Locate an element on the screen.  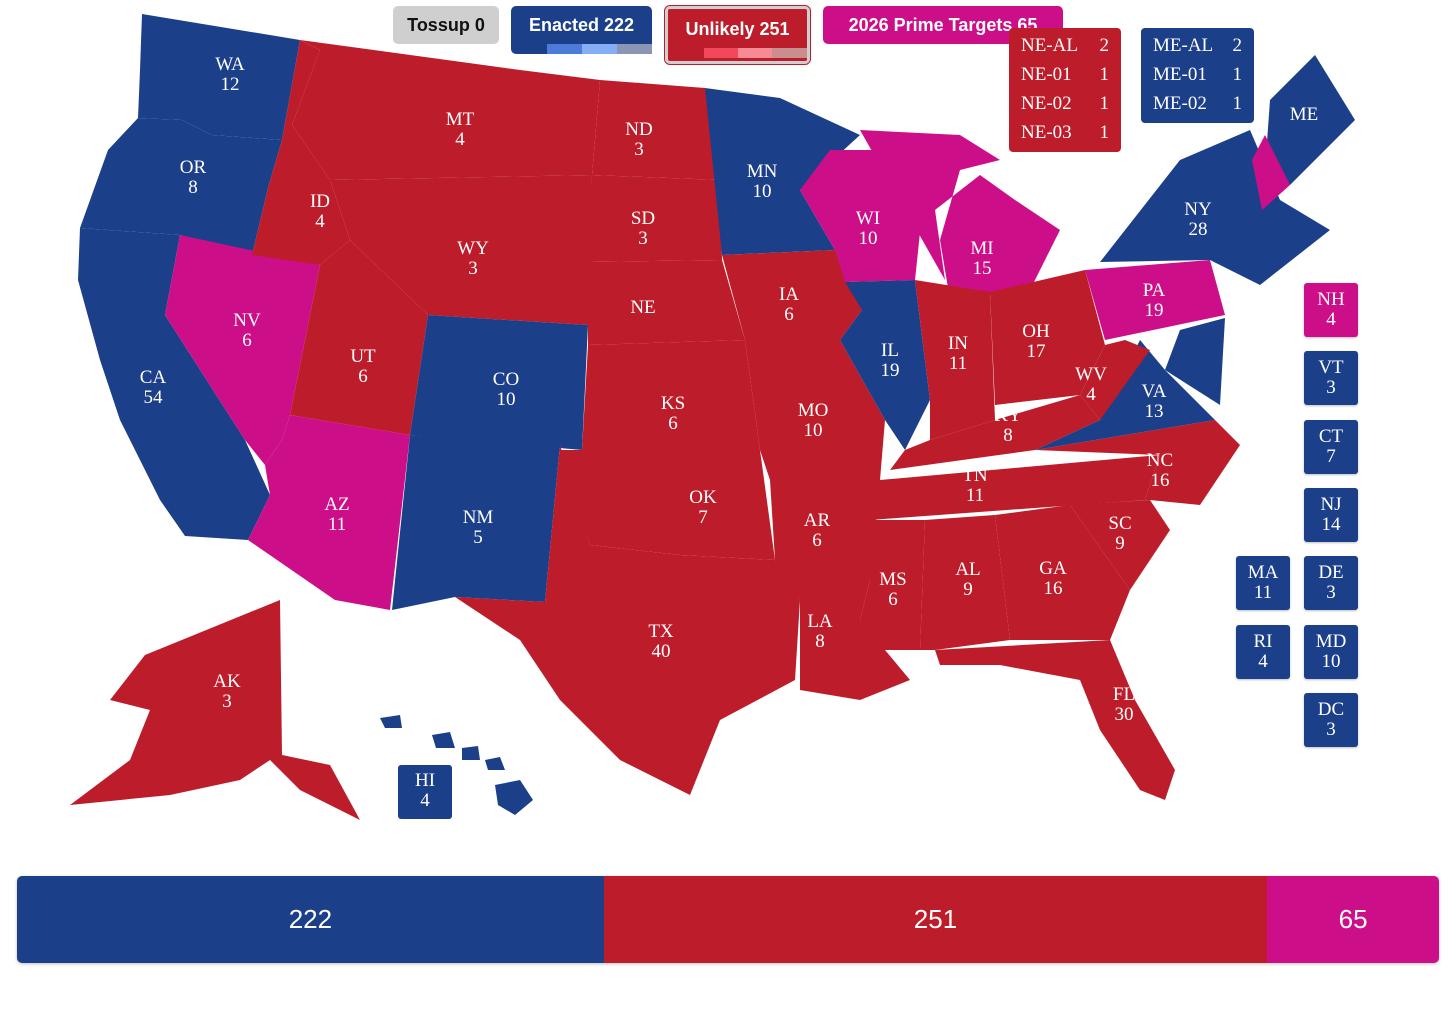
state-ev-sc: 9 is located at coordinates (1120, 543).